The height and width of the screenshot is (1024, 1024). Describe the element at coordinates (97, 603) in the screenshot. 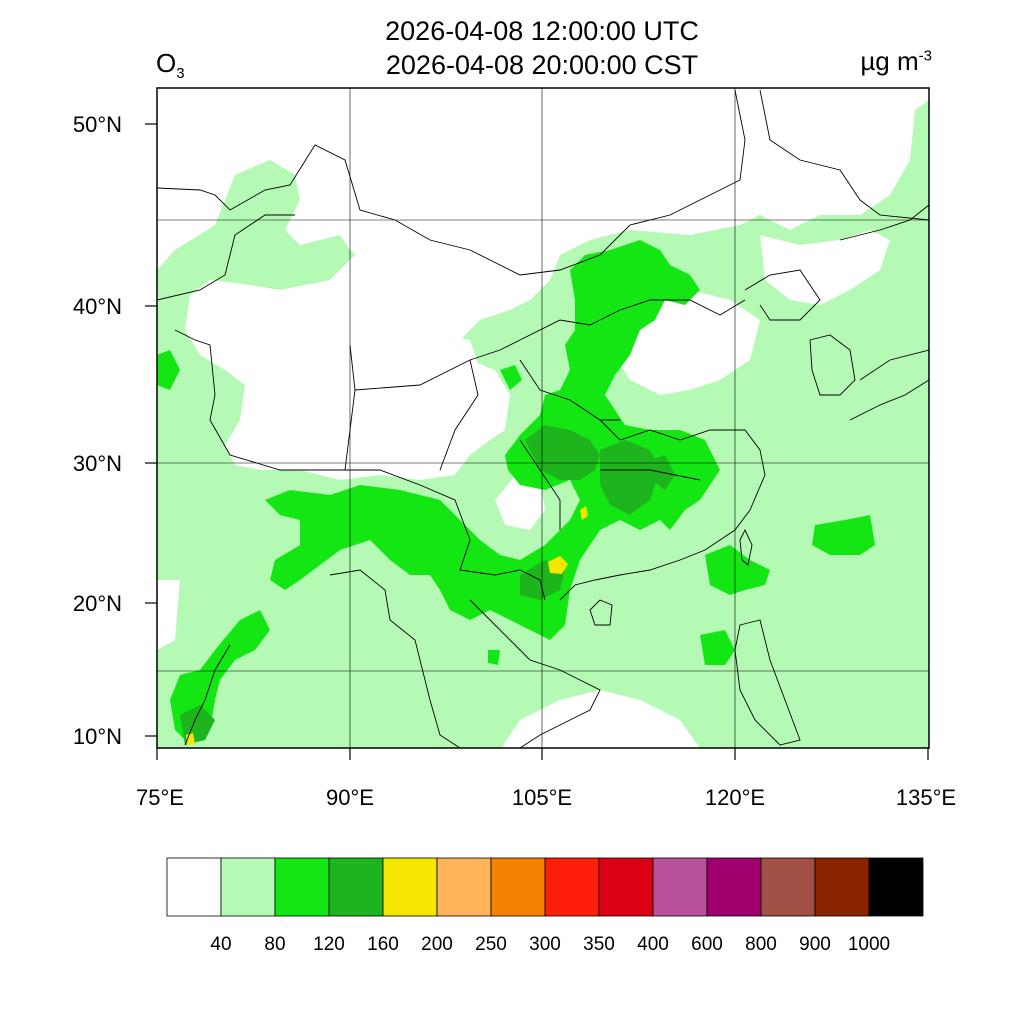

I see `lat-tick-label: 20°N` at that location.